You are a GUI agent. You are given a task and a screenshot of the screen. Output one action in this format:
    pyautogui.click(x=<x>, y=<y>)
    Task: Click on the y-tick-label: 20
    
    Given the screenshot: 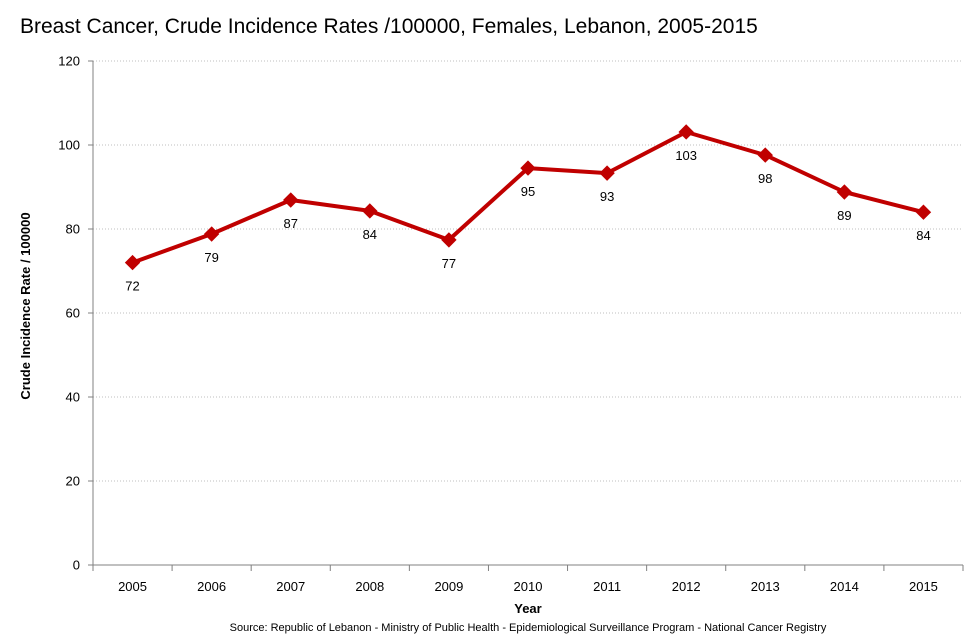 What is the action you would take?
    pyautogui.click(x=73, y=481)
    